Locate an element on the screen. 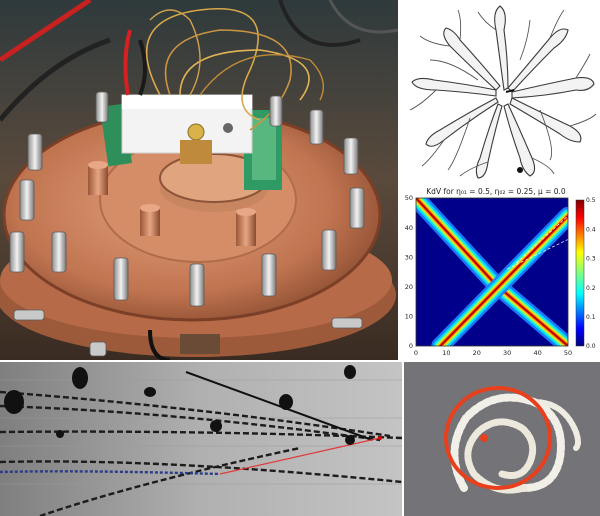 The image size is (600, 516). colorbar-tick-label: 0.4 is located at coordinates (591, 229).